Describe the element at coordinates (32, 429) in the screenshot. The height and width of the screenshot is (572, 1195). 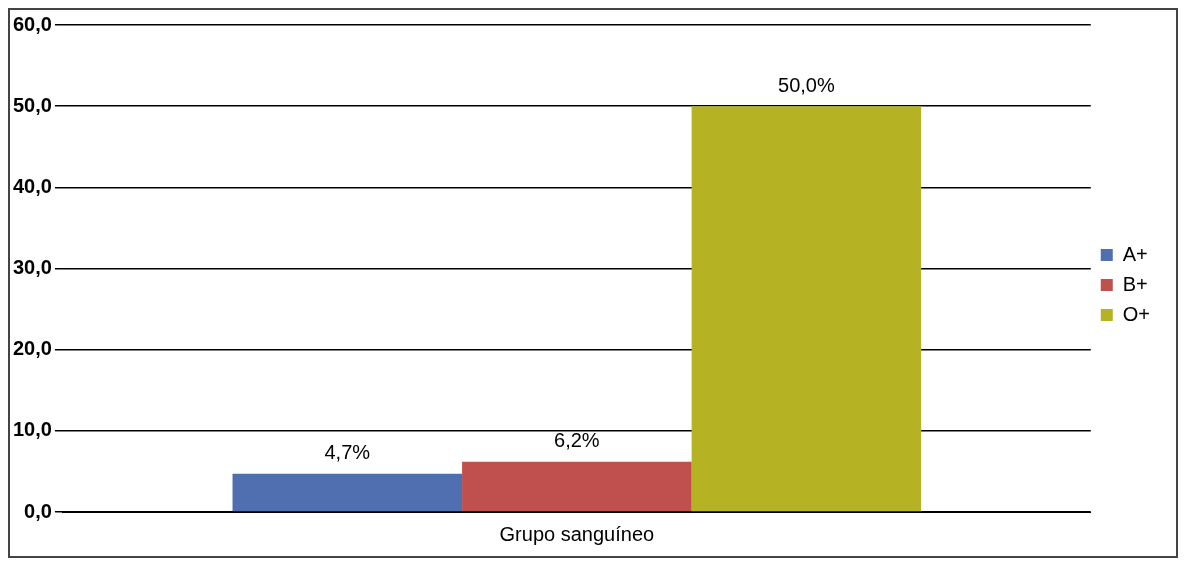
I see `y-tick-label: 10,0` at that location.